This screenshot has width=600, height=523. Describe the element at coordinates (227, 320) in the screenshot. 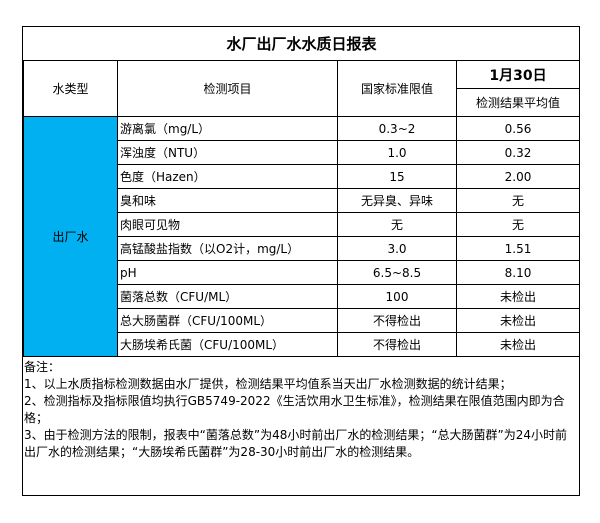

I see `cell-item: 总大肠菌群（CFU/100ML）` at that location.